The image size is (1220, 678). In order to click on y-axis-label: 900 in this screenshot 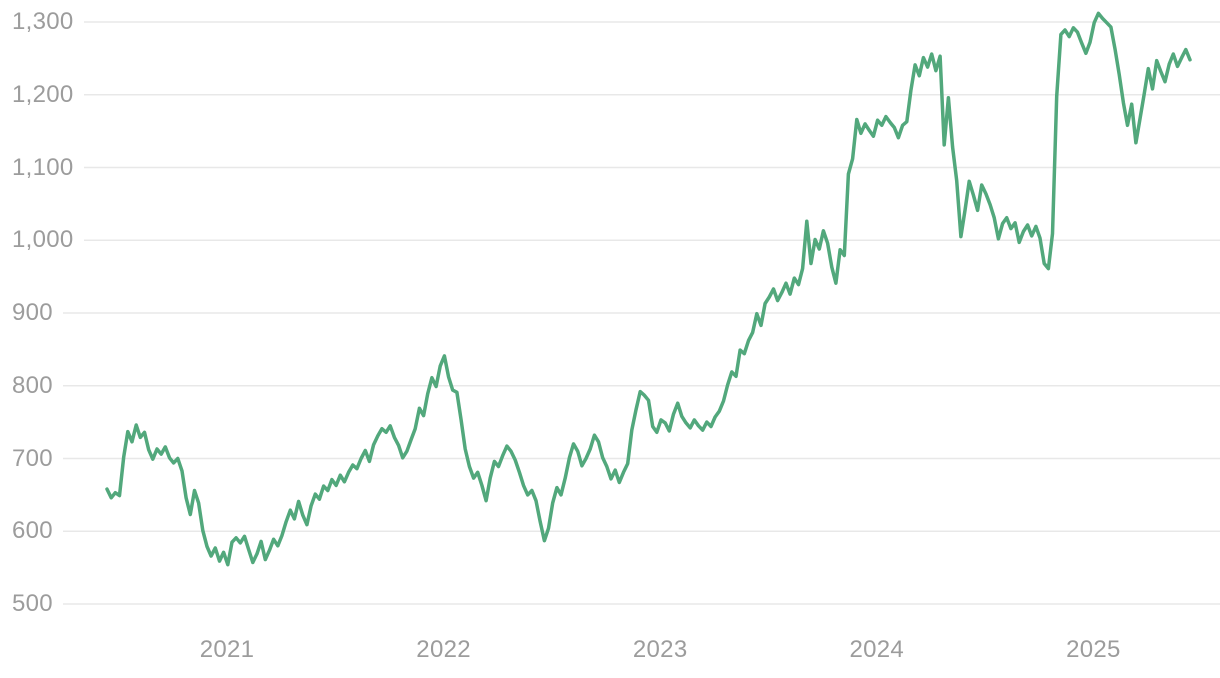, I will do `click(31, 313)`.